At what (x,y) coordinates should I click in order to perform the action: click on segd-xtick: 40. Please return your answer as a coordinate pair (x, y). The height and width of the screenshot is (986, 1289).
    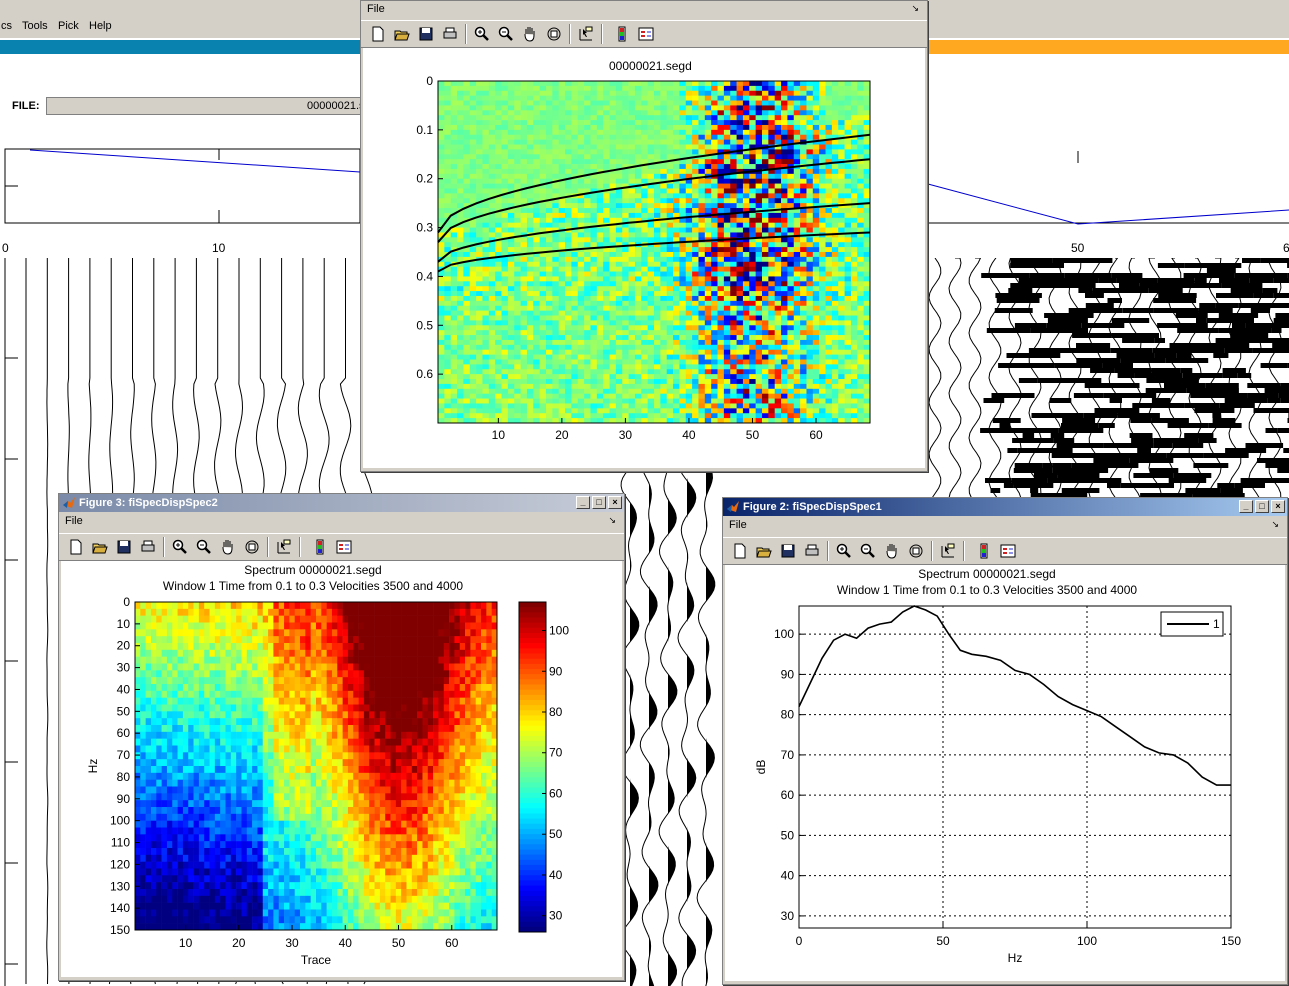
    Looking at the image, I should click on (689, 435).